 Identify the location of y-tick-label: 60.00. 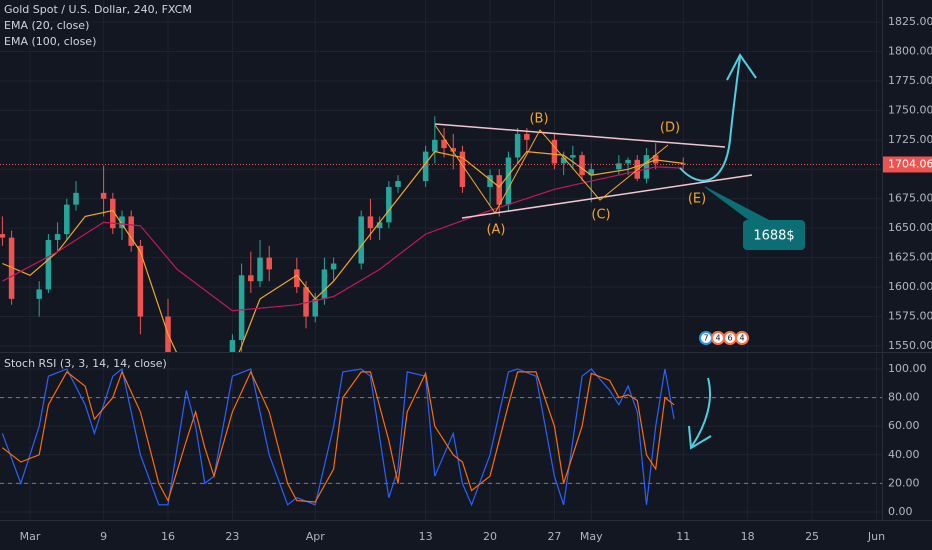
(904, 425).